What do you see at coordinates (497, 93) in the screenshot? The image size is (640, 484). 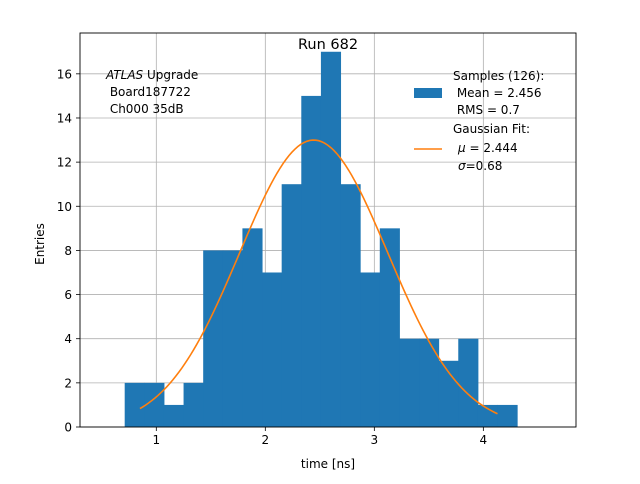 I see `legend-samples-line2: Mean = 2.456` at bounding box center [497, 93].